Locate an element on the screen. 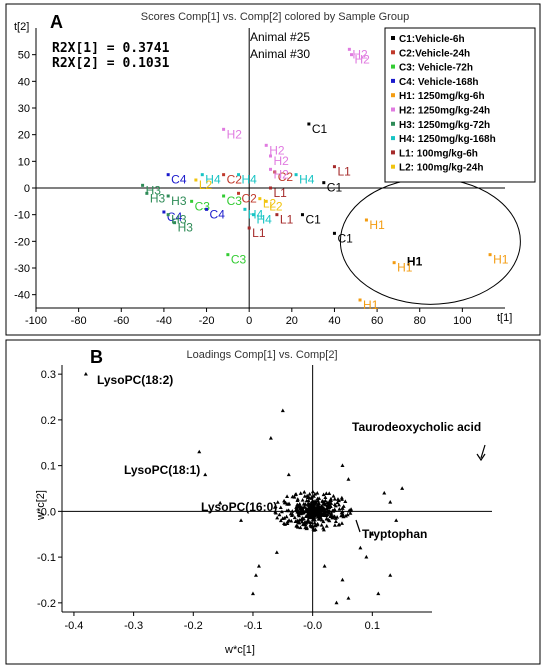 The height and width of the screenshot is (668, 550). y-tick-label: -10 is located at coordinates (22, 216).